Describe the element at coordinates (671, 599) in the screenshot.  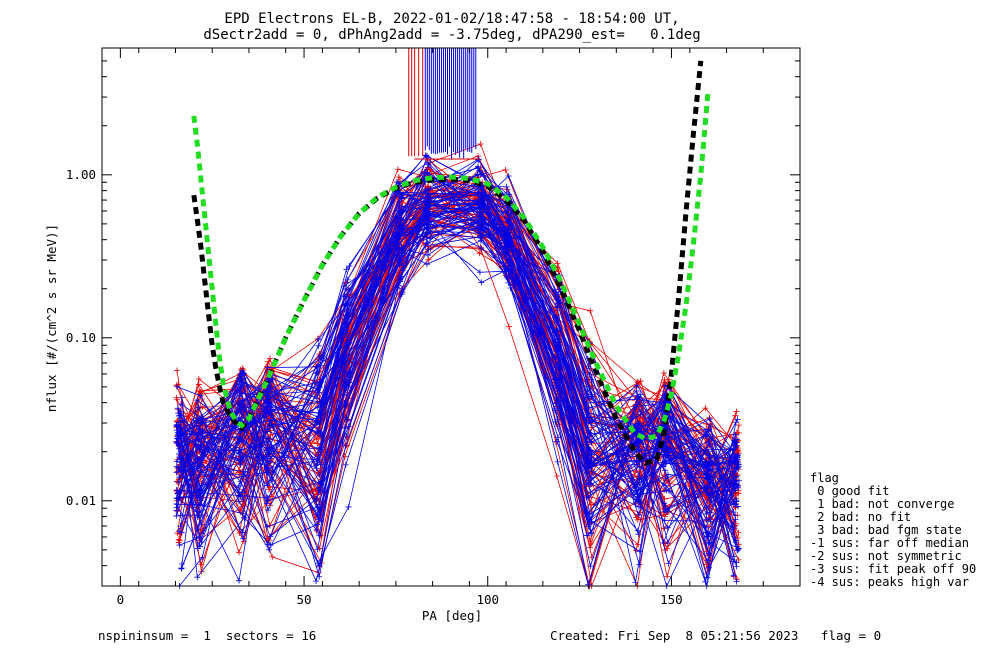
I see `x-tick-label: 150` at that location.